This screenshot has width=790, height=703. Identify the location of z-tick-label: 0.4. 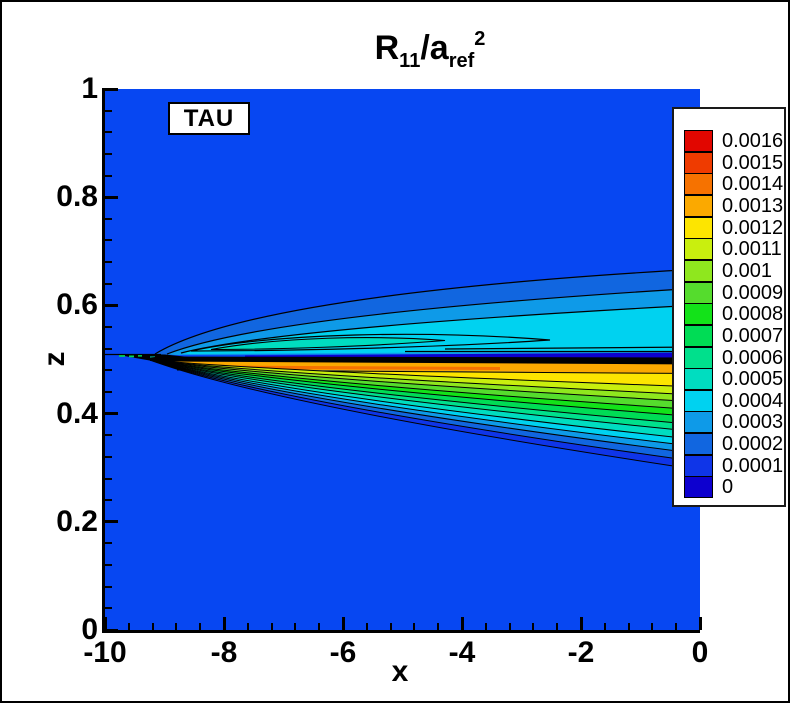
(77, 413).